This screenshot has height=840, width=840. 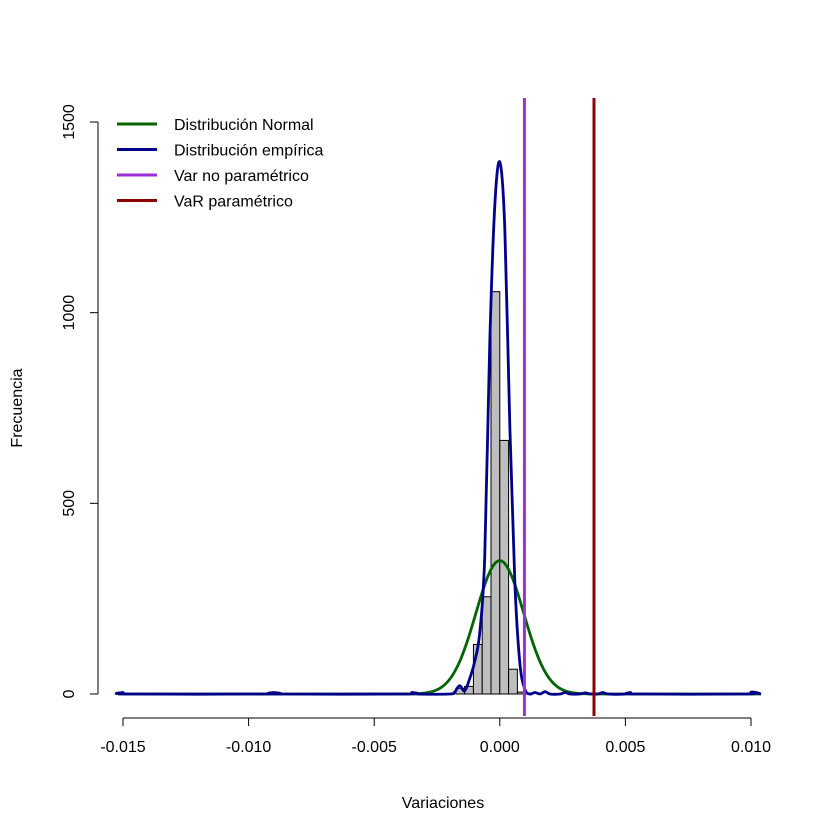 What do you see at coordinates (248, 747) in the screenshot?
I see `x-tick-label: -0.010` at bounding box center [248, 747].